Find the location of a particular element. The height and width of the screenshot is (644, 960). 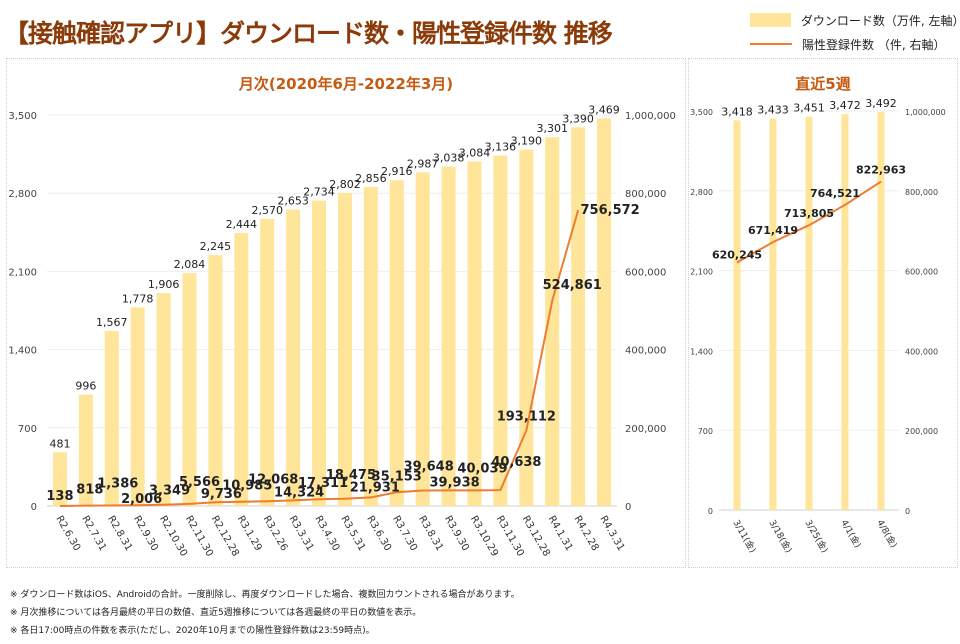

line-data-label: 620,245 is located at coordinates (737, 255).